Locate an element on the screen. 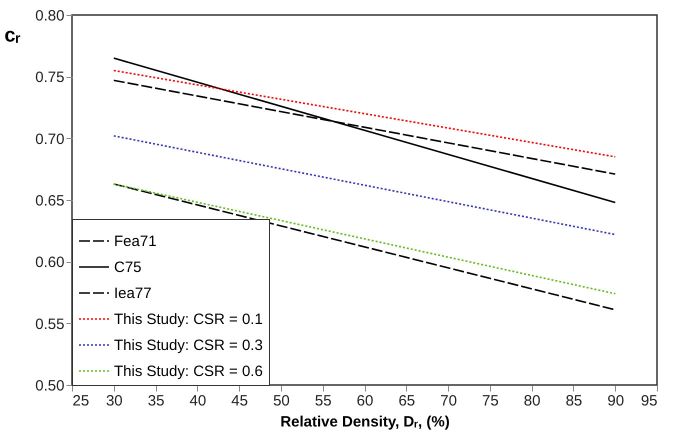  y-tick-label: 0.55 is located at coordinates (49, 324).